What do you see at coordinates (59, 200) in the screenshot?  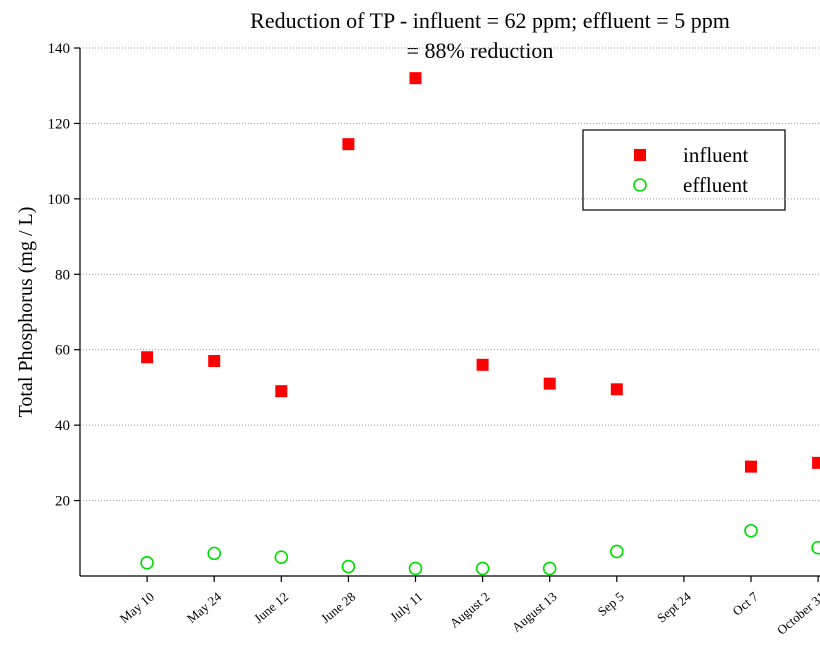 I see `y-tick-label: 100` at bounding box center [59, 200].